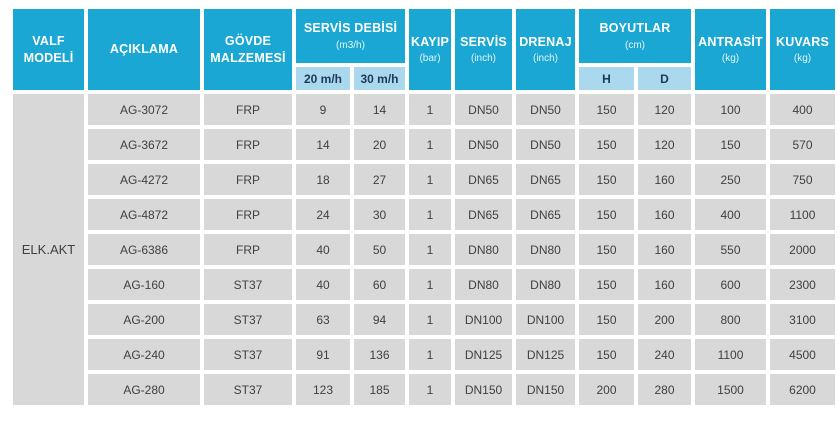 The height and width of the screenshot is (447, 839). I want to click on col-header-antrasit: ANTRASİT (kg), so click(730, 49).